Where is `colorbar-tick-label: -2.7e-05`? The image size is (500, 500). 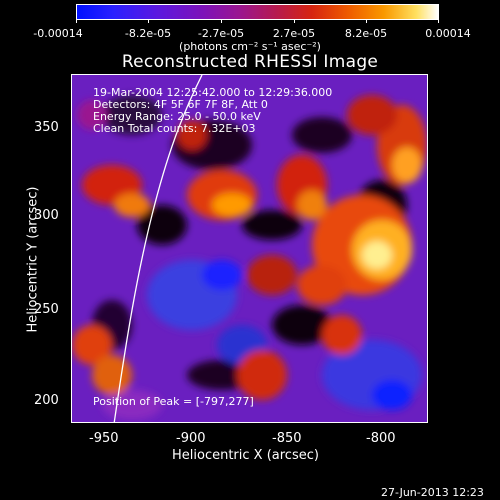
colorbar-tick-label: -2.7e-05 is located at coordinates (221, 33).